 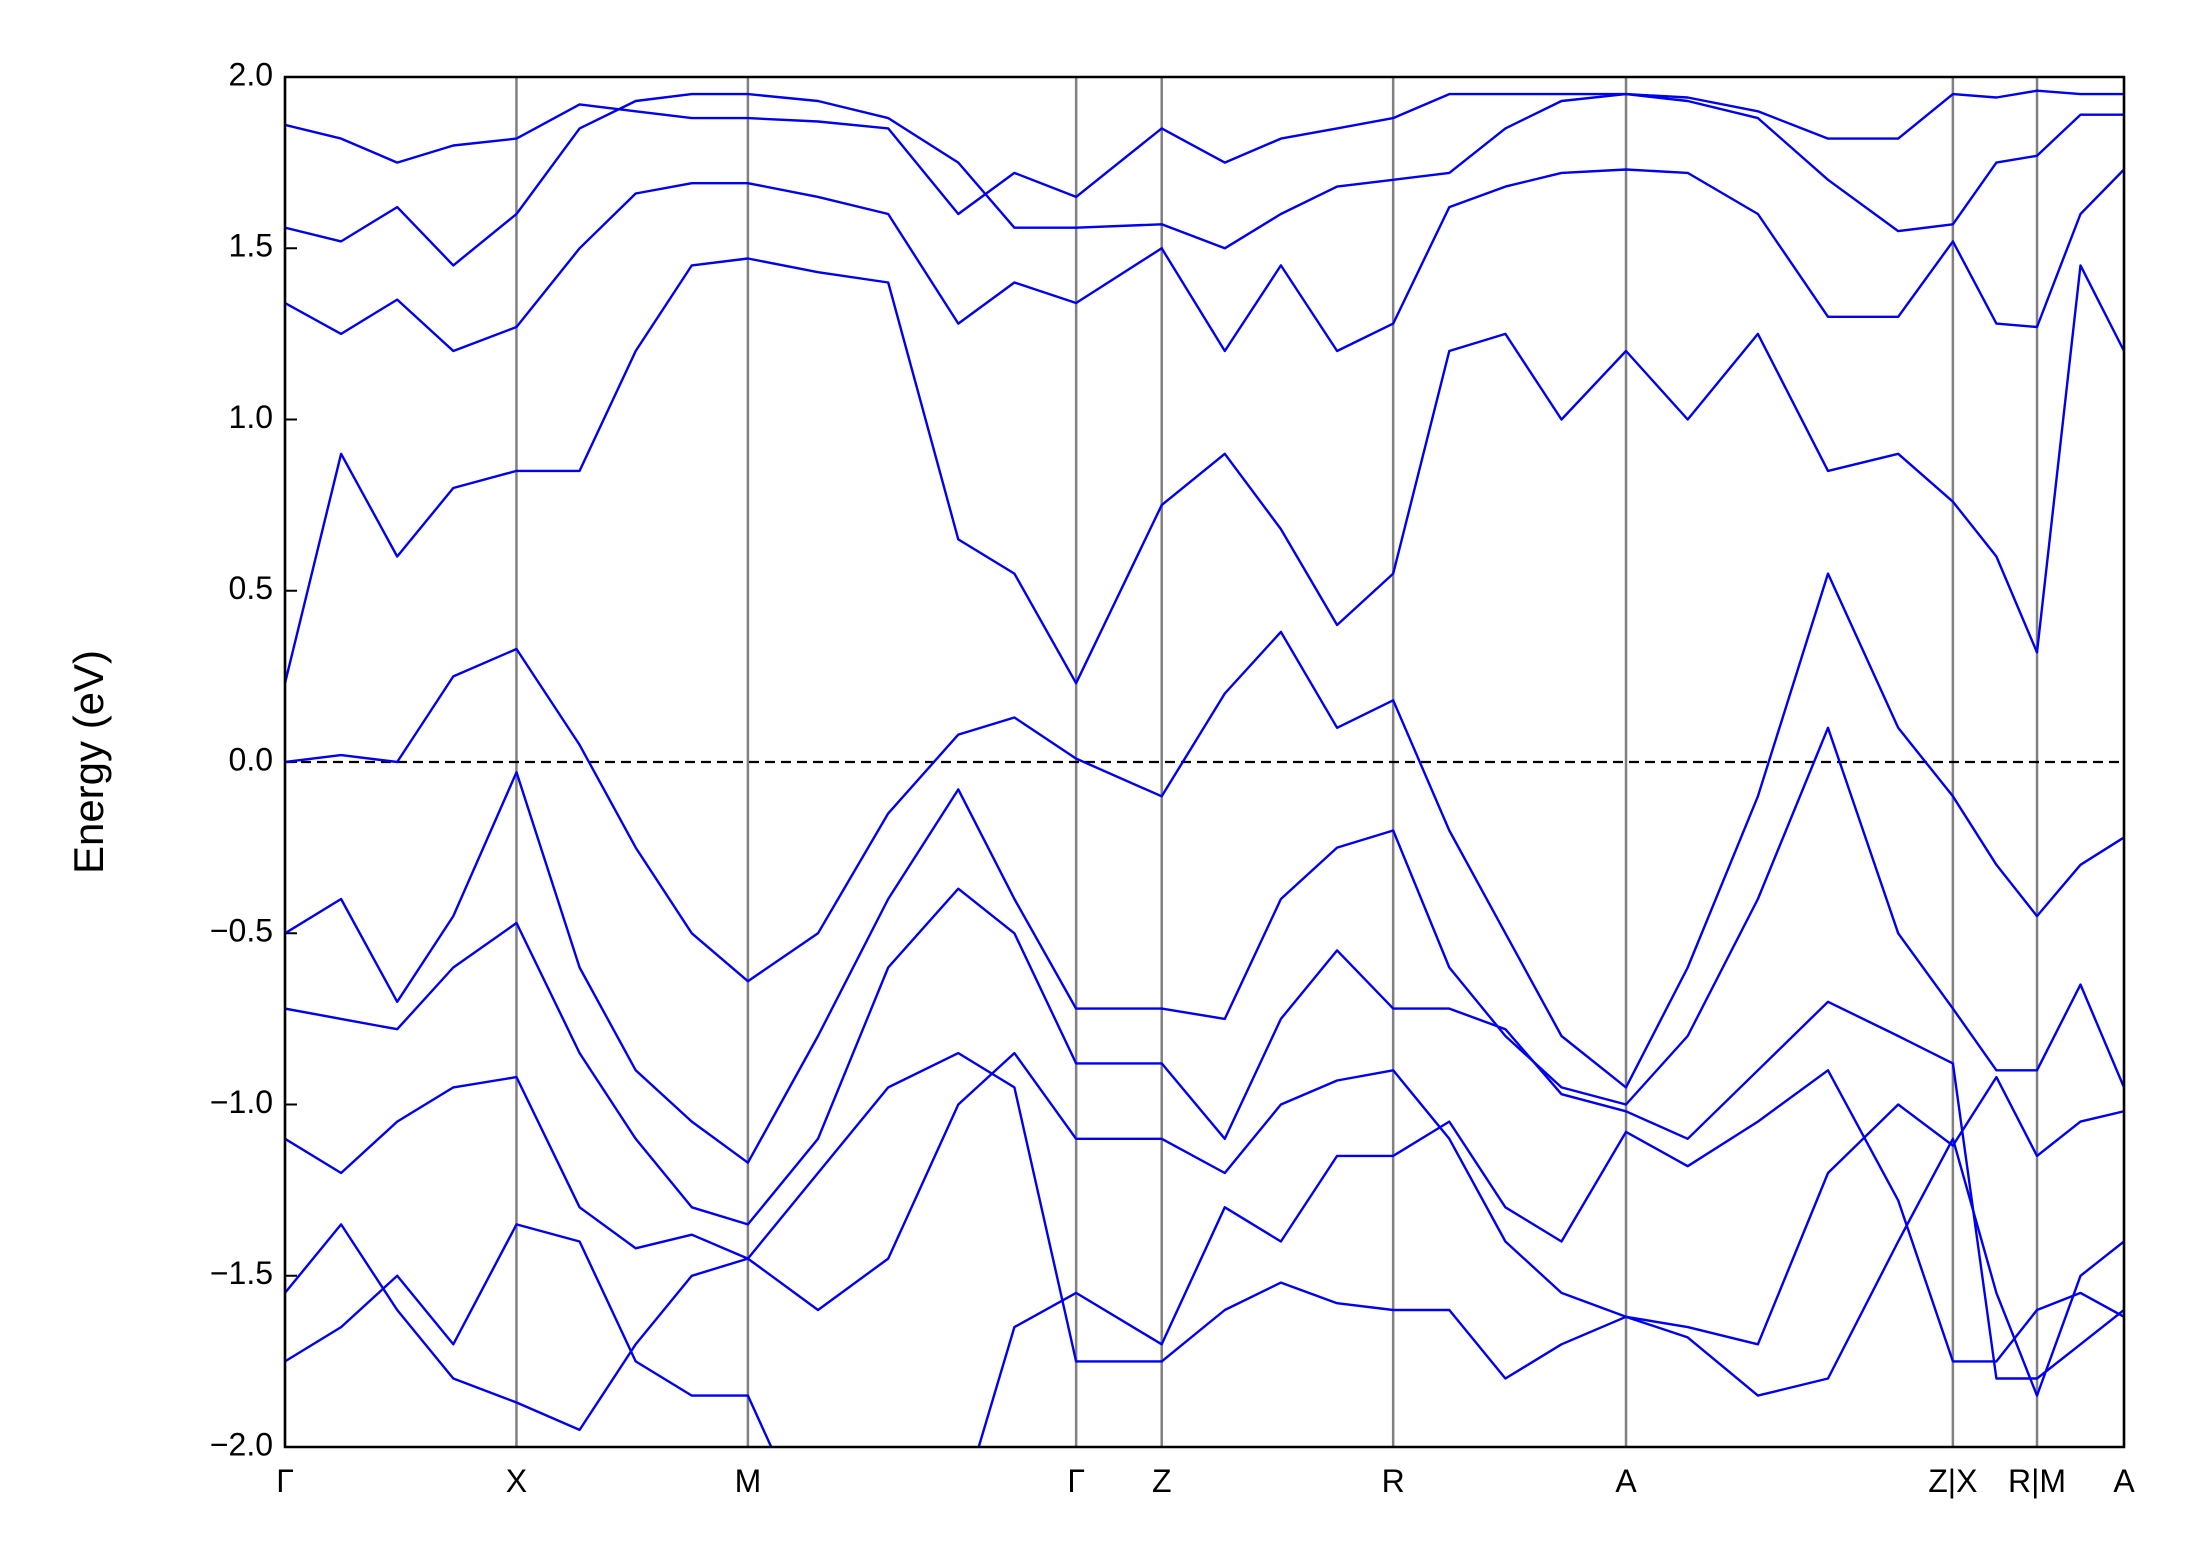 What do you see at coordinates (1393, 1481) in the screenshot?
I see `x-tick-label: R` at bounding box center [1393, 1481].